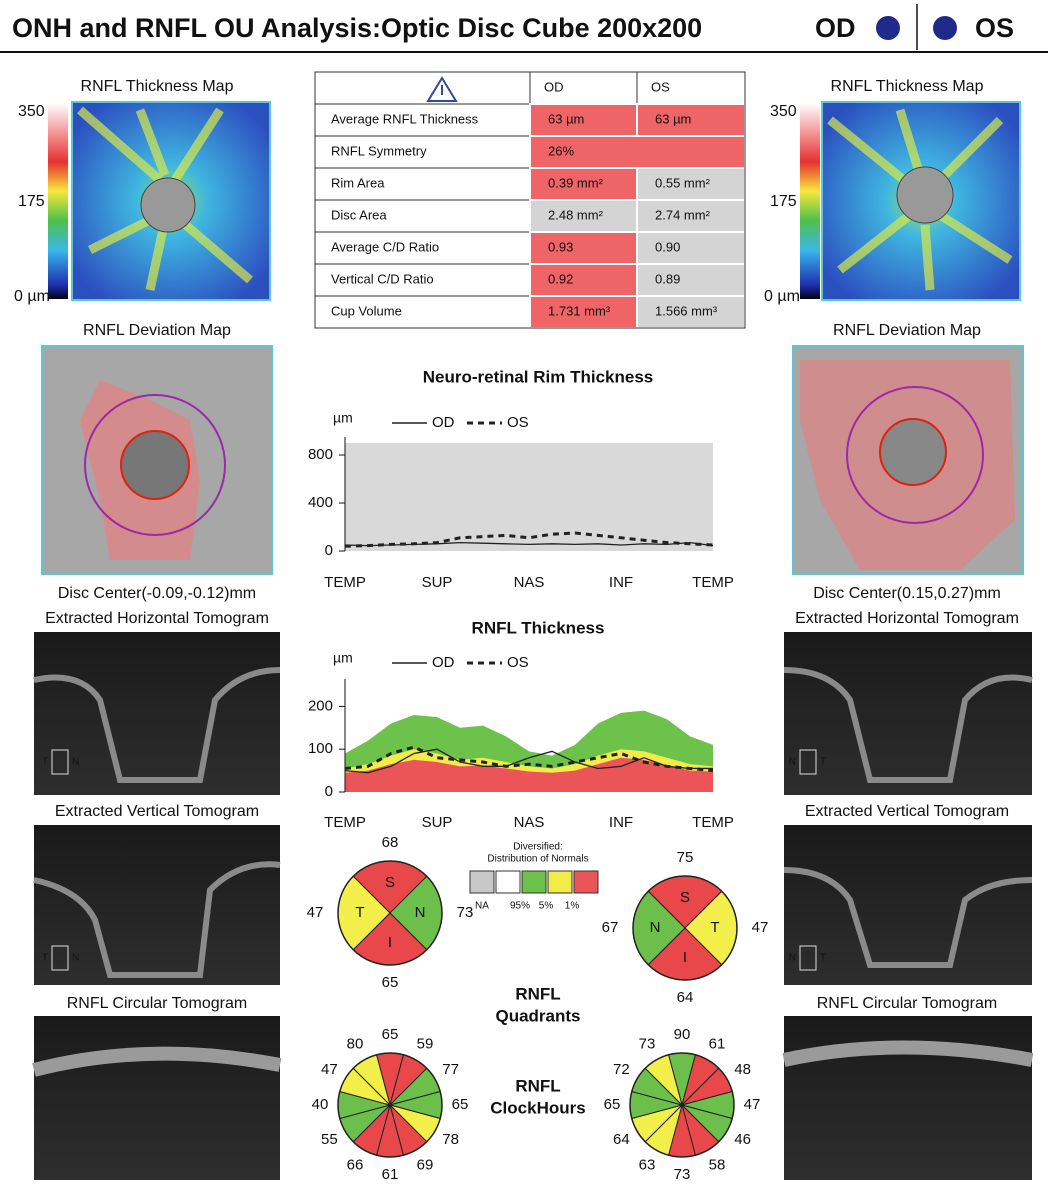 The height and width of the screenshot is (1192, 1048). What do you see at coordinates (686, 310) in the screenshot?
I see `table-value: 1.566 mm³` at bounding box center [686, 310].